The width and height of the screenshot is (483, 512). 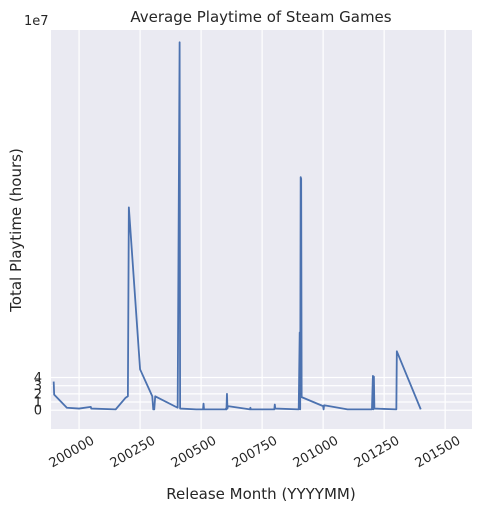 I want to click on x-tick-label: 201500, so click(x=438, y=452).